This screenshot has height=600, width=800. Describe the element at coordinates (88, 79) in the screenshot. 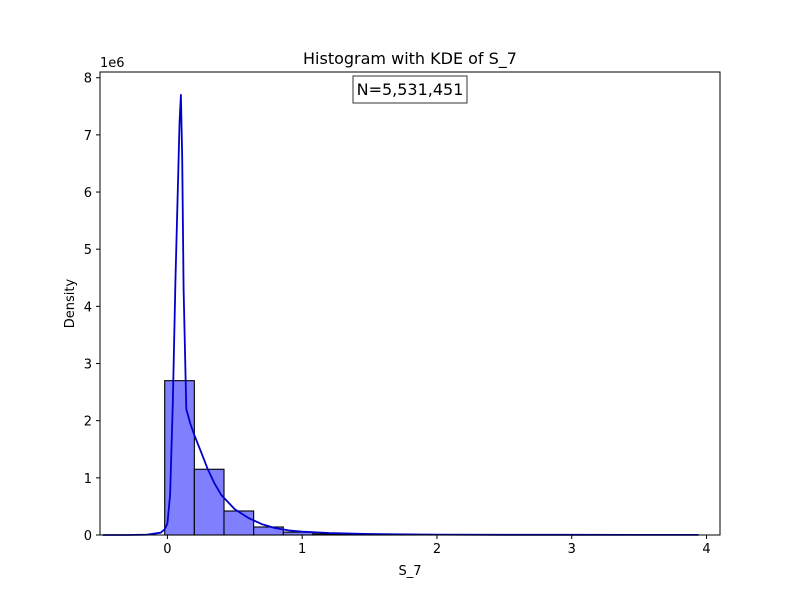

I see `y-tick-label: 8` at that location.